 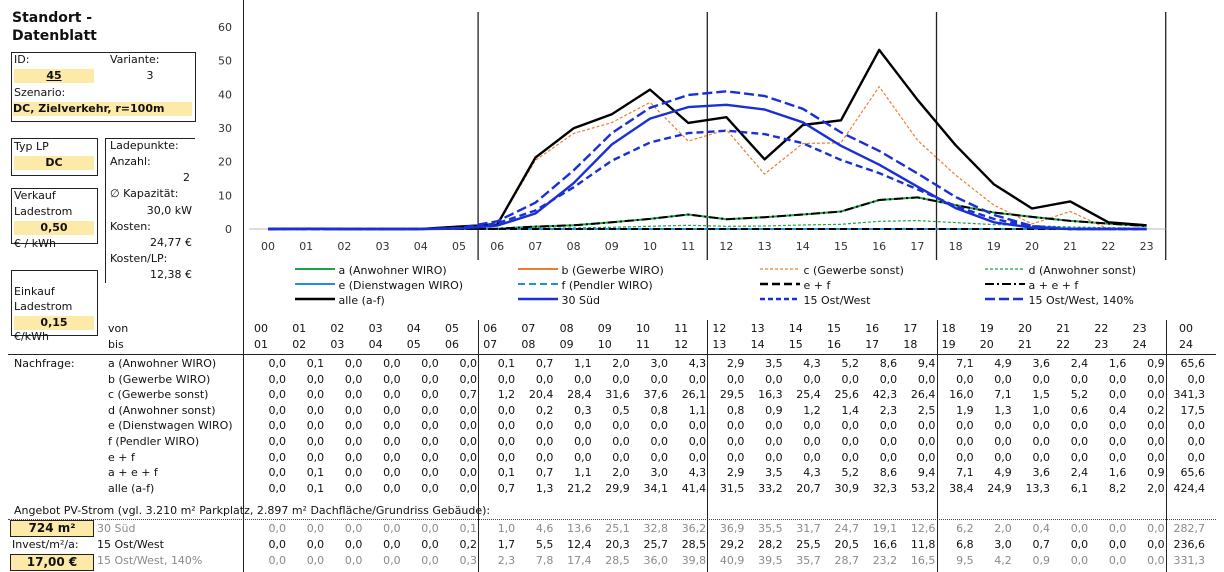 I want to click on row-label: a + e + f, so click(x=133, y=473).